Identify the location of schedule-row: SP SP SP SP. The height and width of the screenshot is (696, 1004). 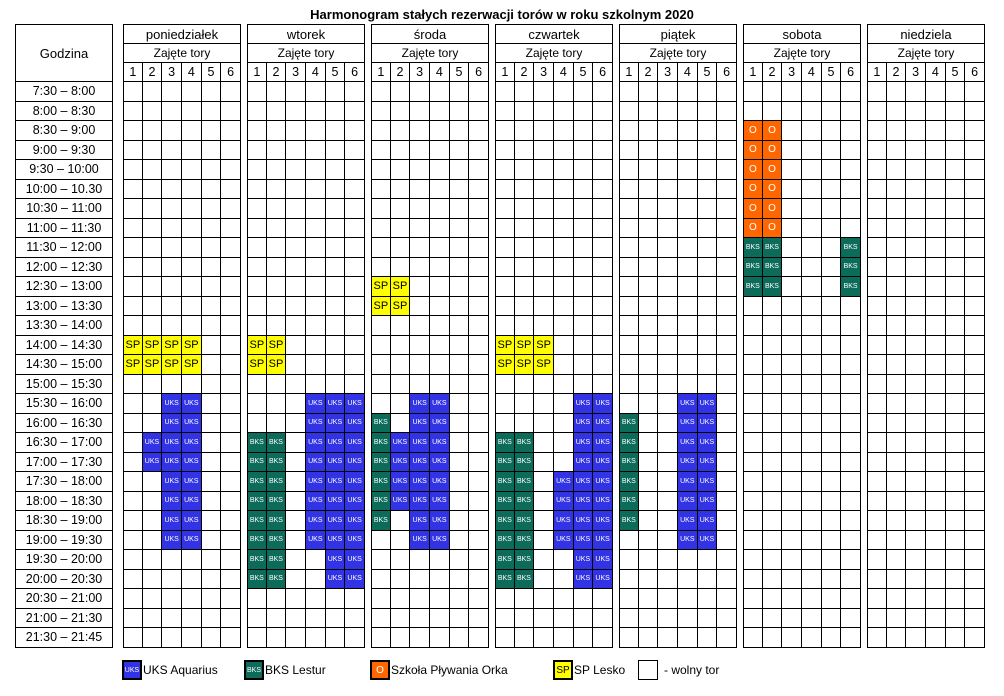
(182, 365).